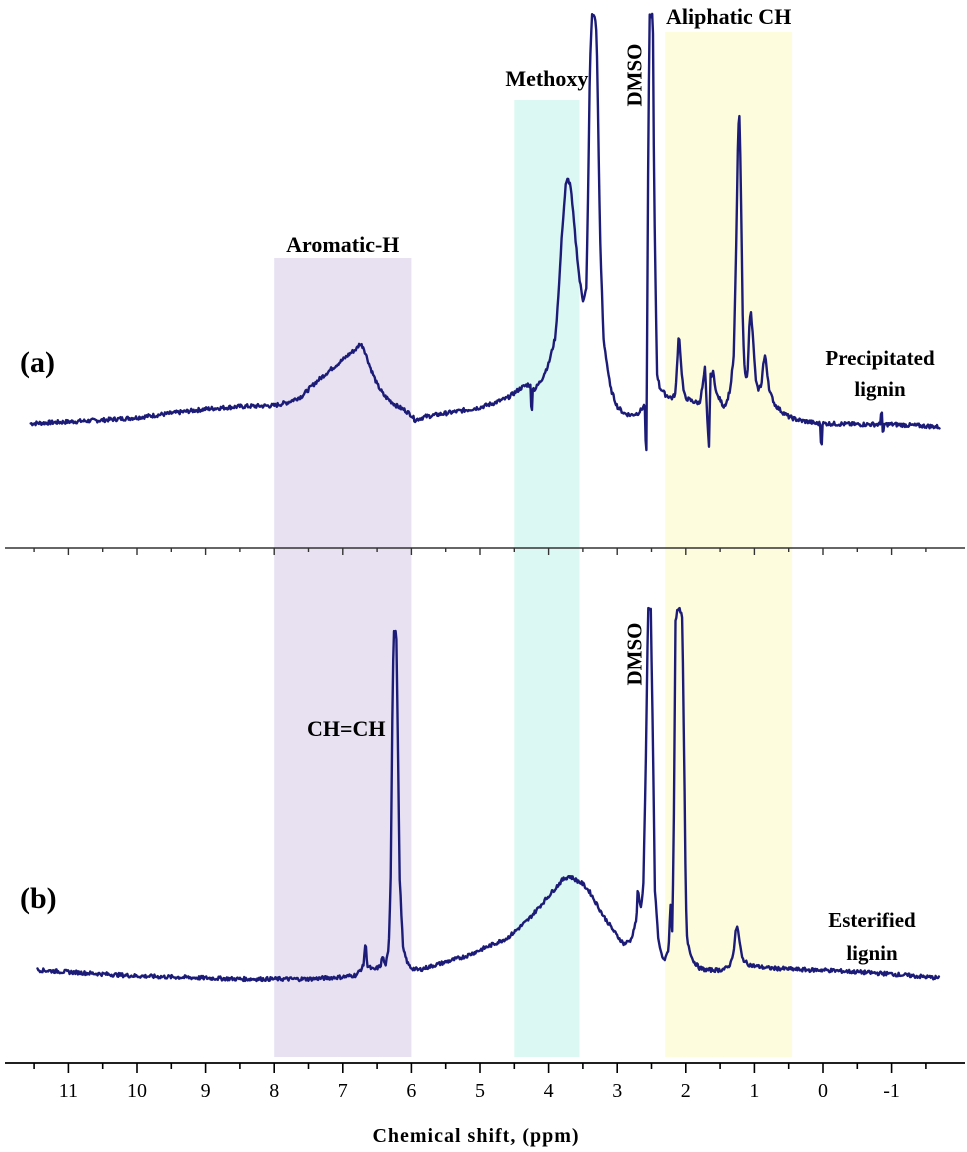 The height and width of the screenshot is (1152, 967). I want to click on peak-label-dmso-a: DMSO, so click(634, 75).